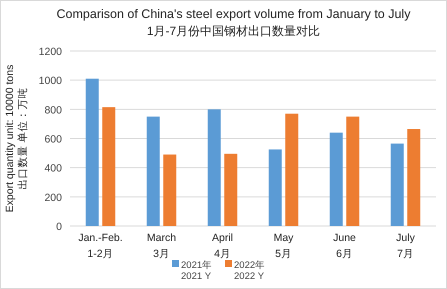 This screenshot has width=447, height=289. I want to click on y-tick-label: 200, so click(53, 198).